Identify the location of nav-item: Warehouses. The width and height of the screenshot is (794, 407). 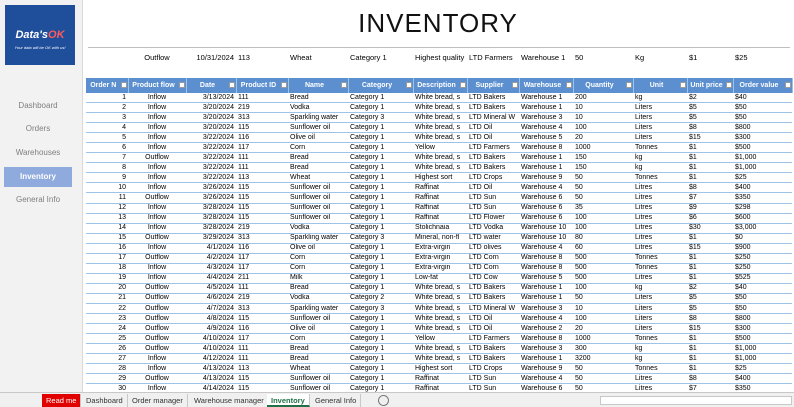
(38, 152).